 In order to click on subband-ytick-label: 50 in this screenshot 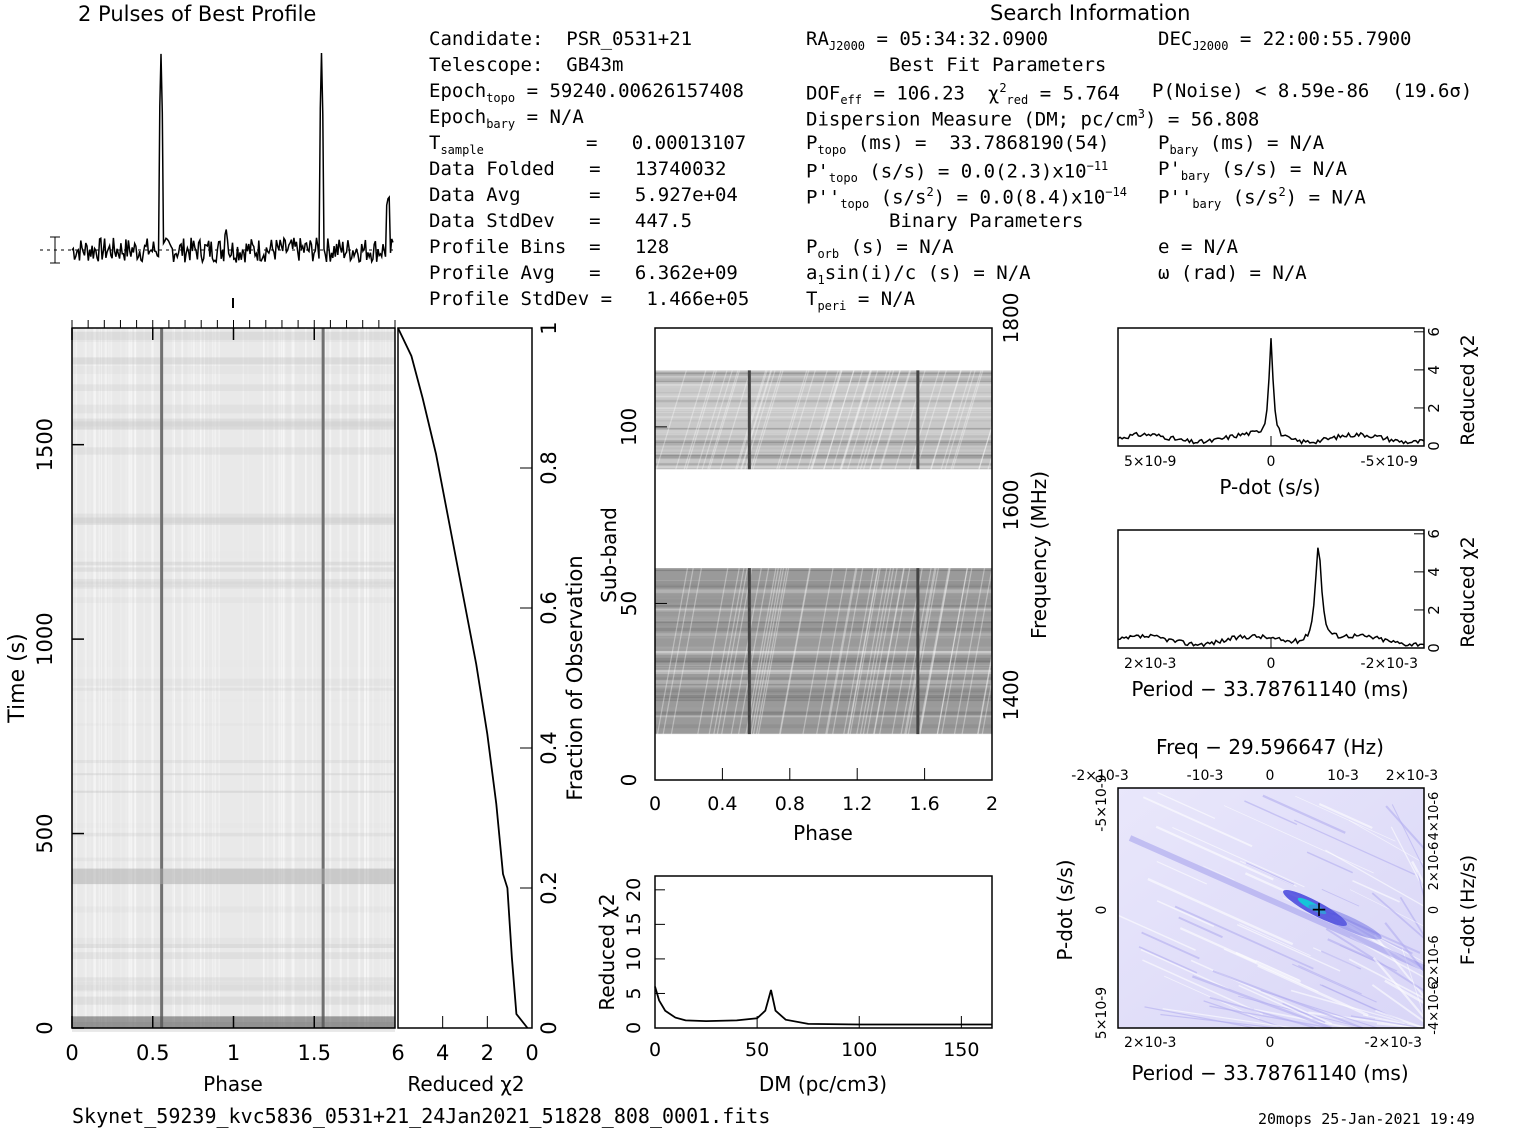, I will do `click(629, 603)`.